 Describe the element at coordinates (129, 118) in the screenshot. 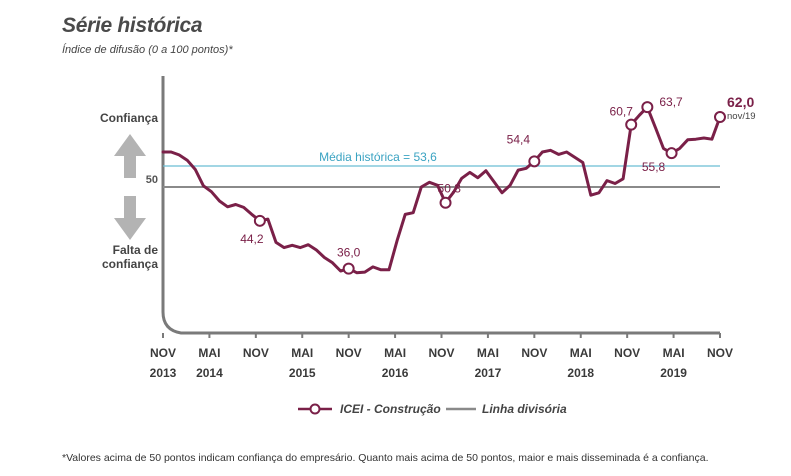

I see `confianca-label: Confiança` at that location.